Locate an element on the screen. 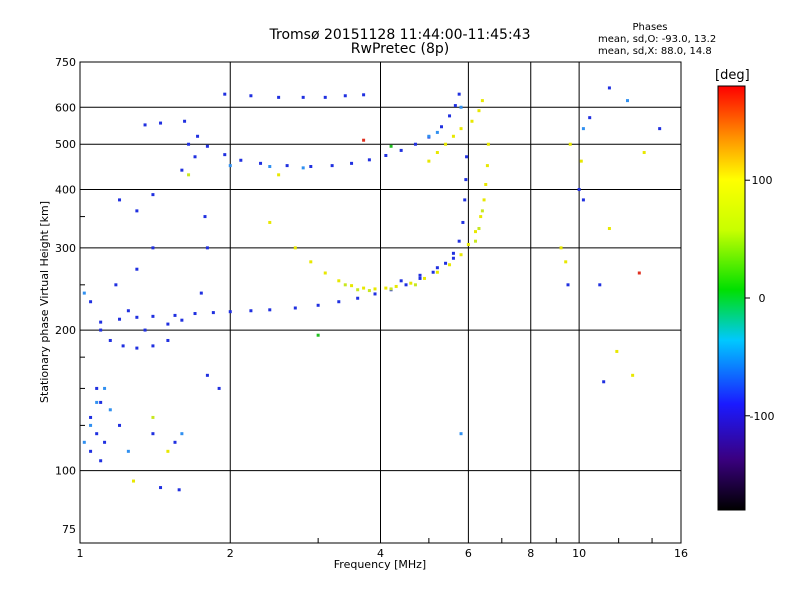 This screenshot has width=800, height=600. colorbar-tick-label: -100 is located at coordinates (762, 416).